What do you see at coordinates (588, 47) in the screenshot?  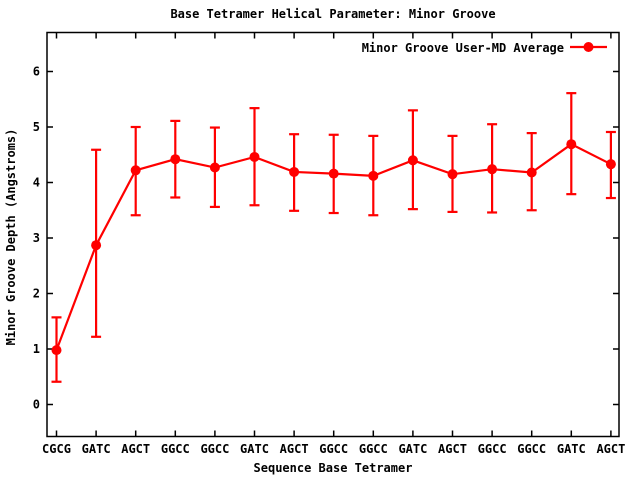 I see `legend-marker-icon` at bounding box center [588, 47].